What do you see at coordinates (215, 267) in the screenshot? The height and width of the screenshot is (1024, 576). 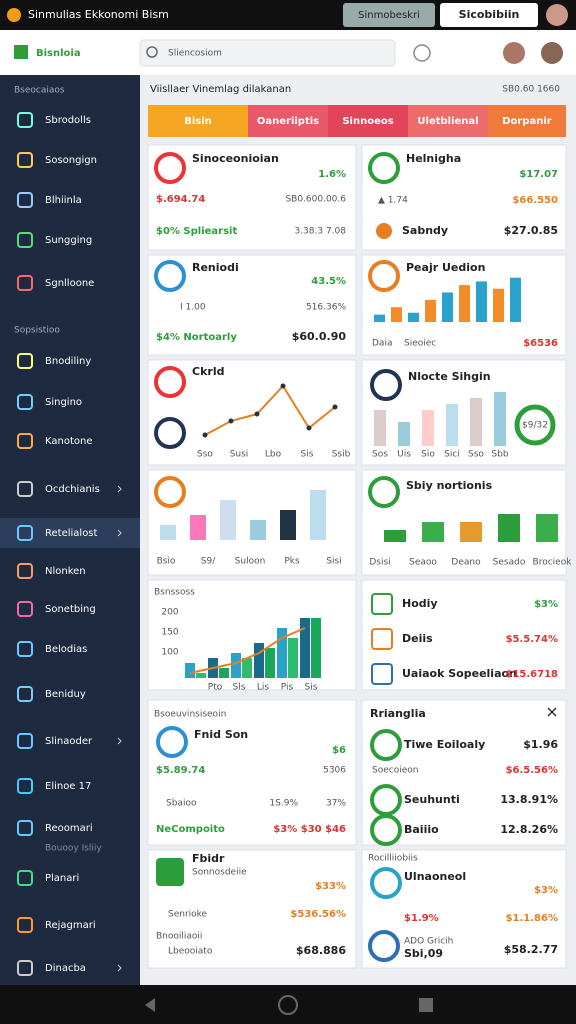 I see `card-title: Reniodi` at bounding box center [215, 267].